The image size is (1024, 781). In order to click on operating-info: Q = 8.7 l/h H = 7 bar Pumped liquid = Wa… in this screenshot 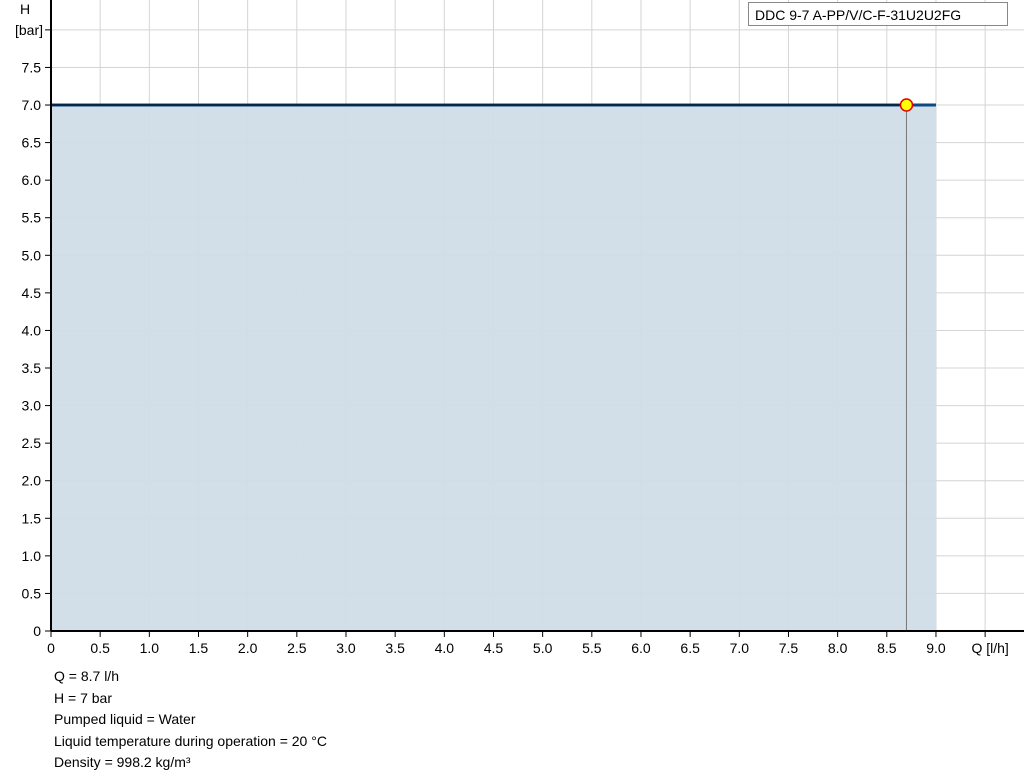, I will do `click(190, 720)`.